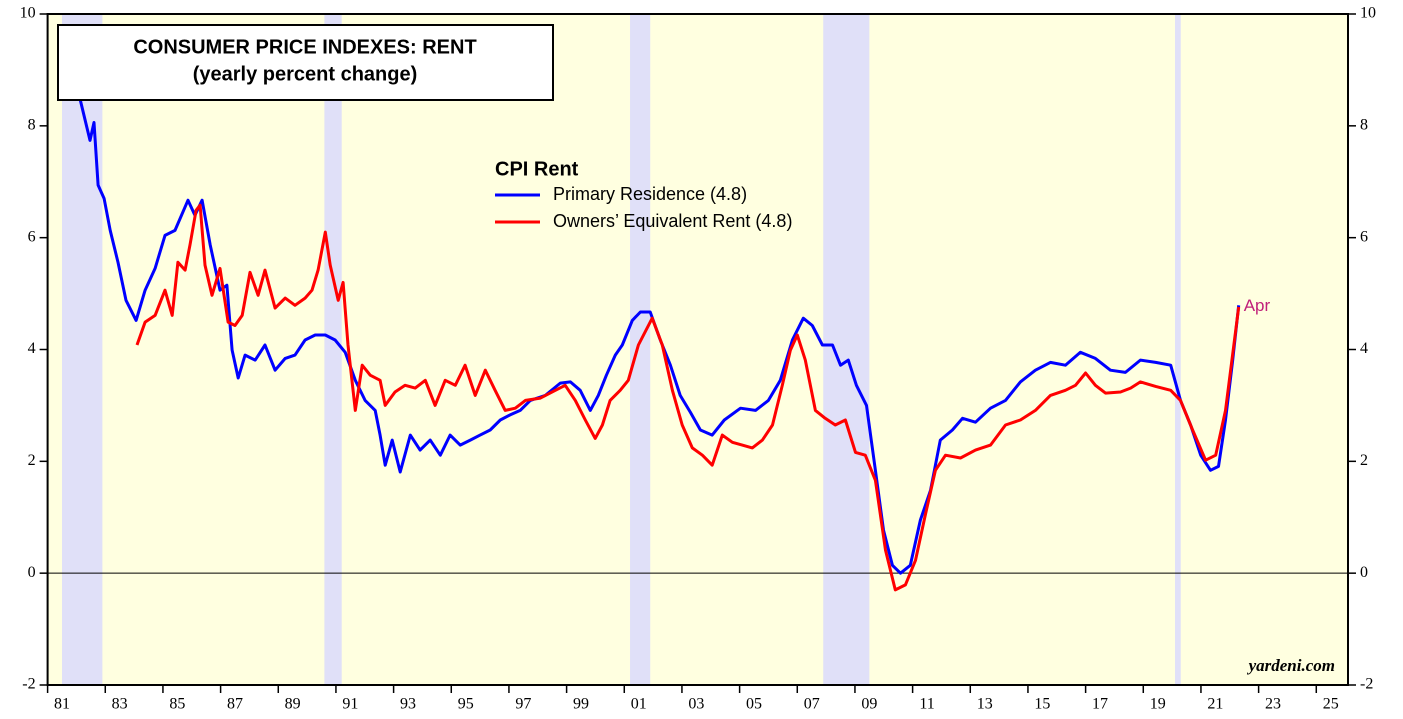 Image resolution: width=1403 pixels, height=719 pixels. Describe the element at coordinates (408, 704) in the screenshot. I see `x-tick-label: 93` at that location.